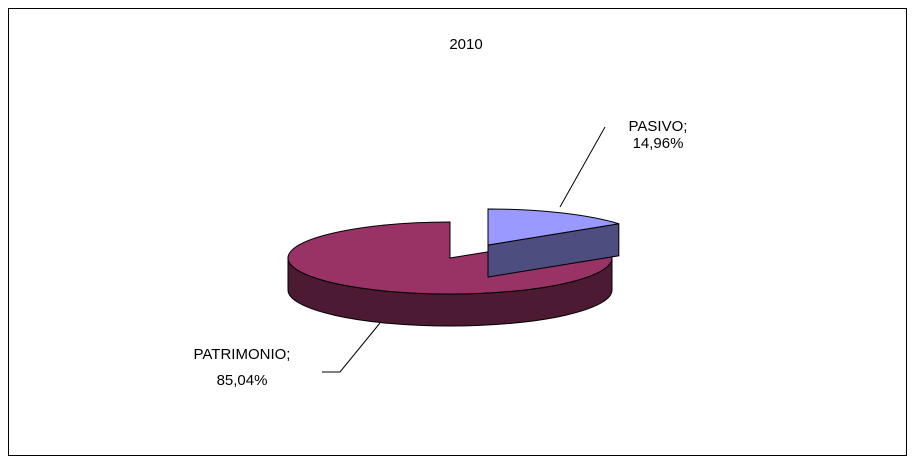  What do you see at coordinates (242, 354) in the screenshot?
I see `slice-label: PATRIMONIO;` at bounding box center [242, 354].